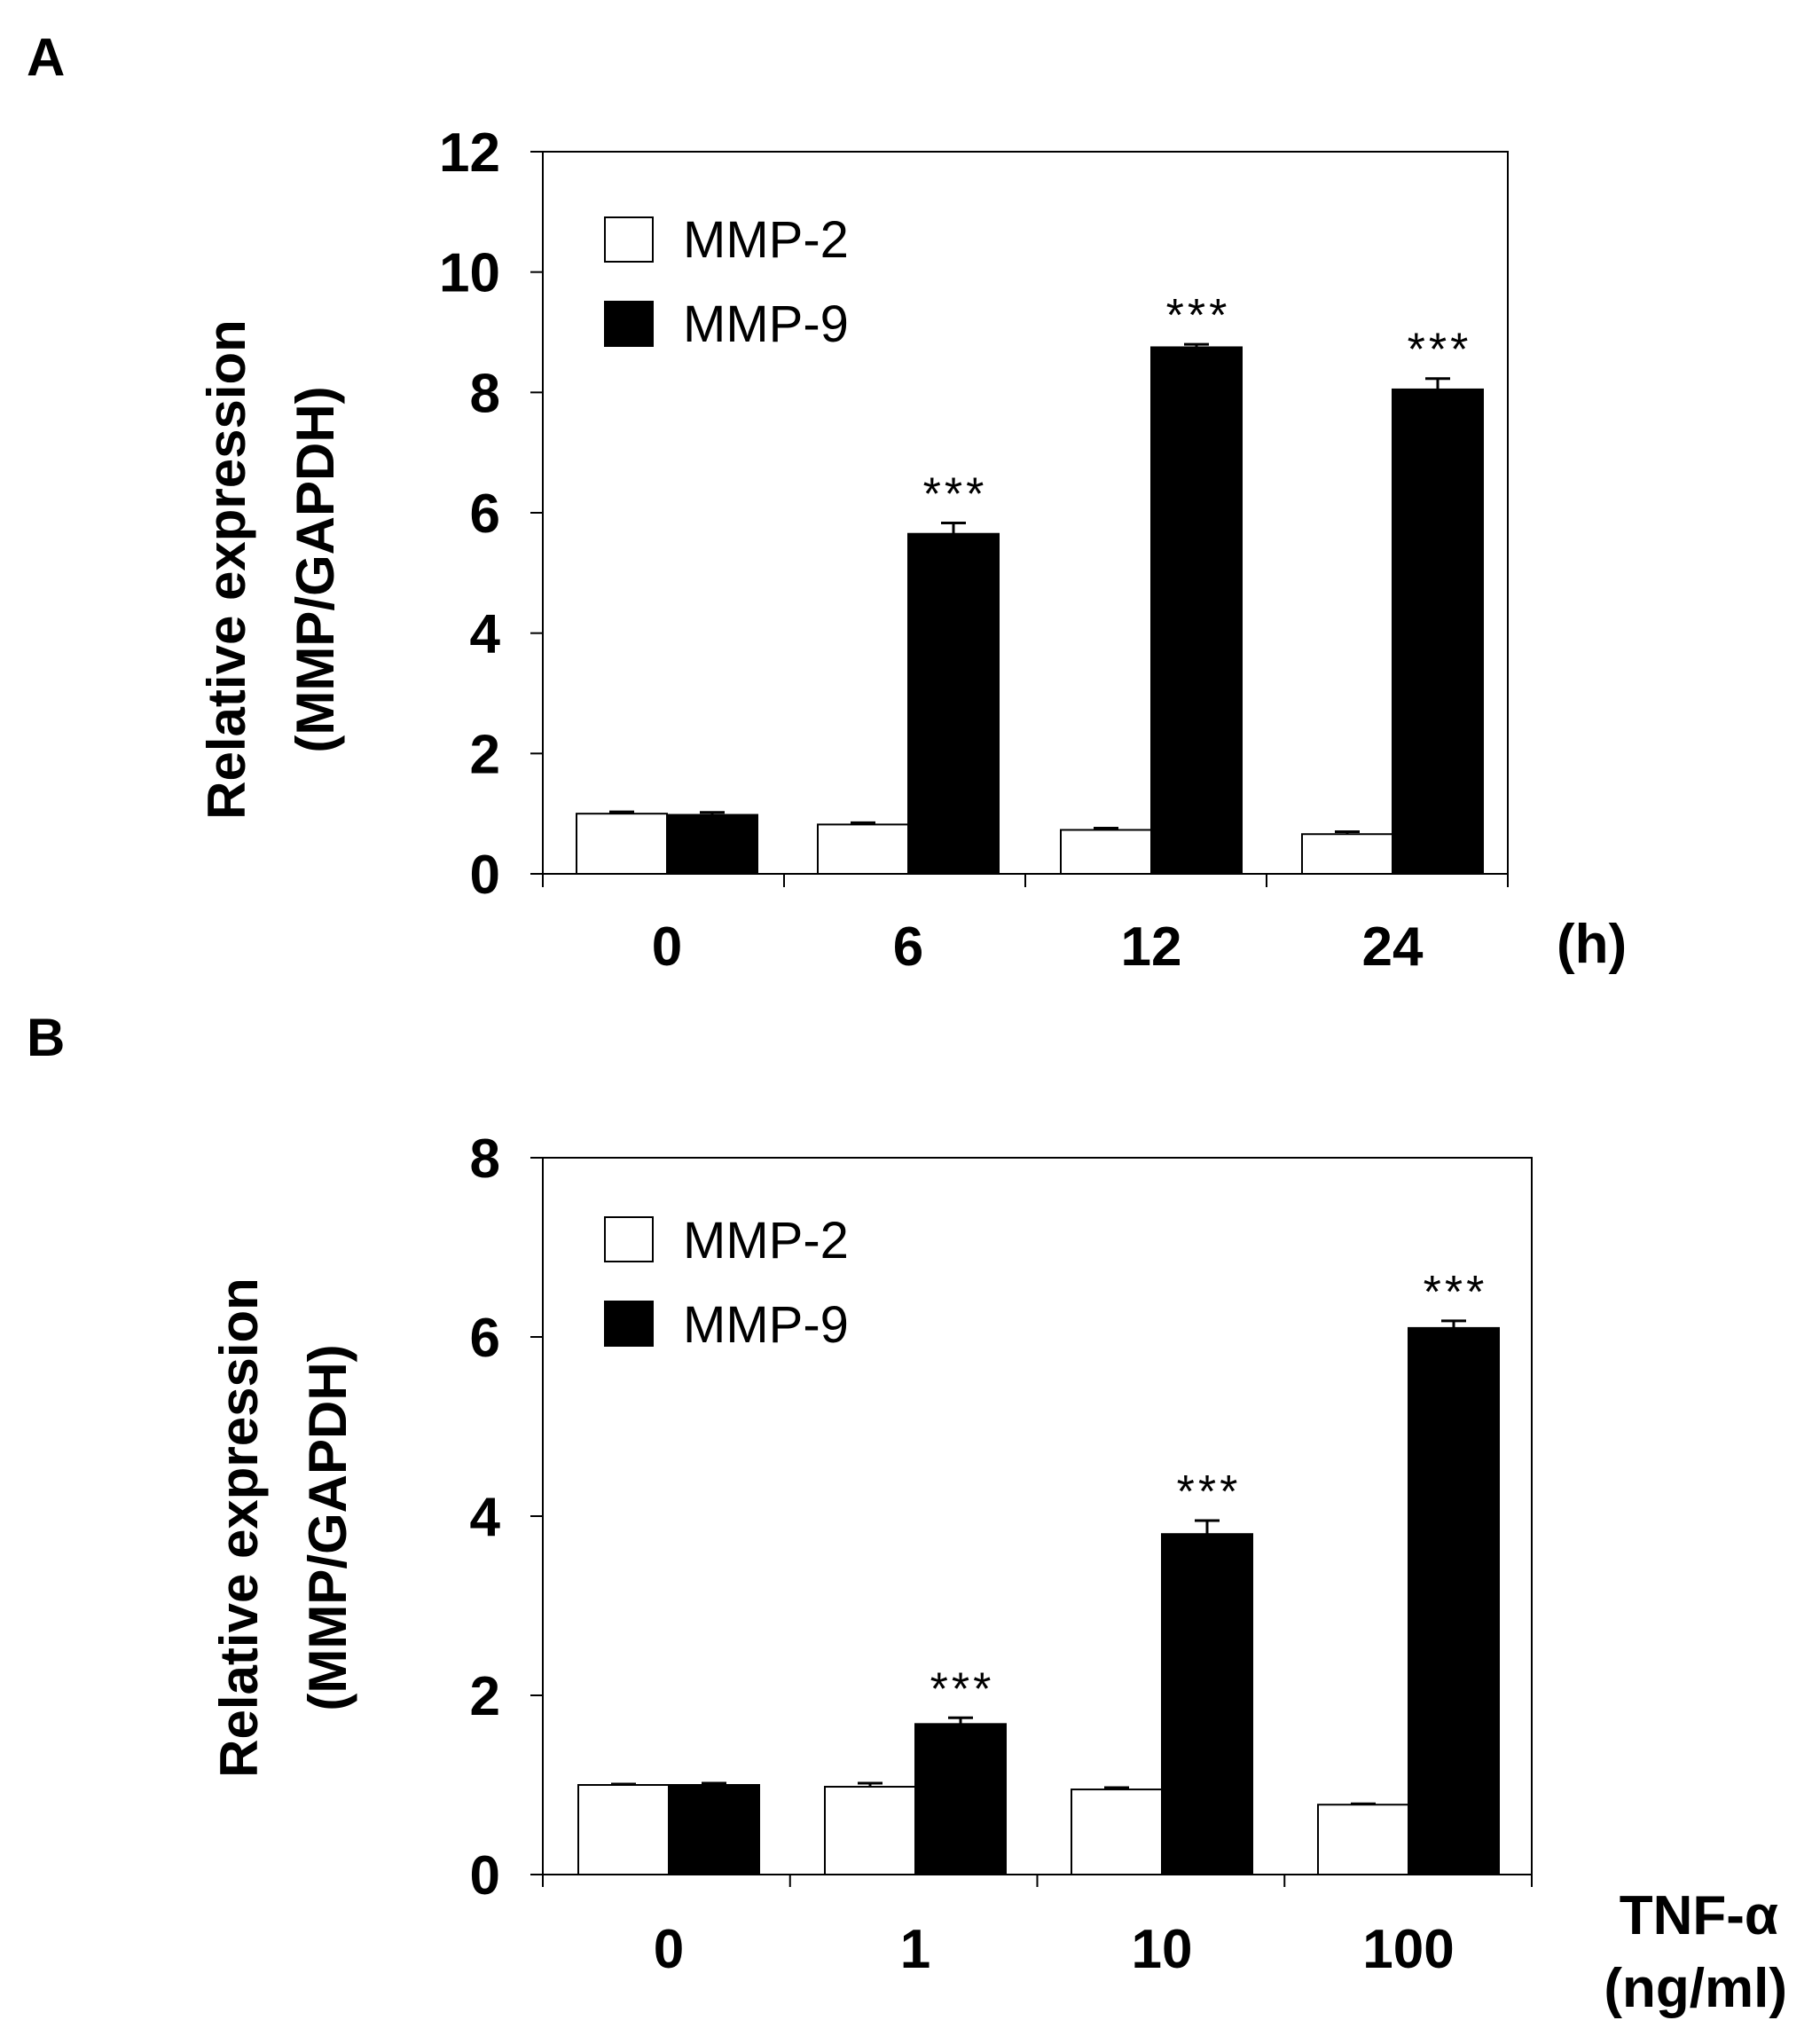 The image size is (1820, 2044). I want to click on panel-a-x-tick-label: 0, so click(667, 947).